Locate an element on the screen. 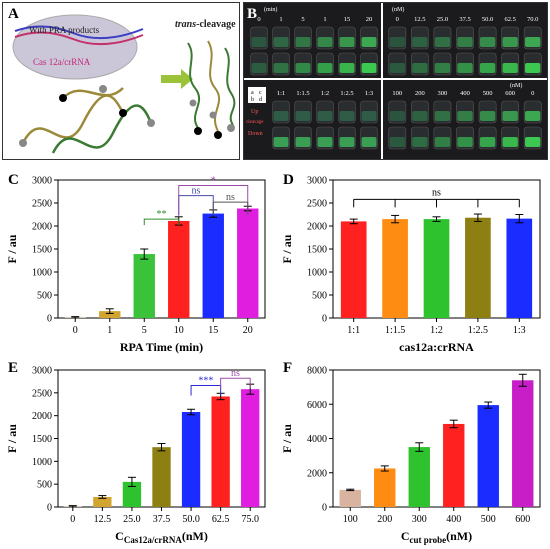 The width and height of the screenshot is (550, 549). prod-label: With PRA products is located at coordinates (64, 30).